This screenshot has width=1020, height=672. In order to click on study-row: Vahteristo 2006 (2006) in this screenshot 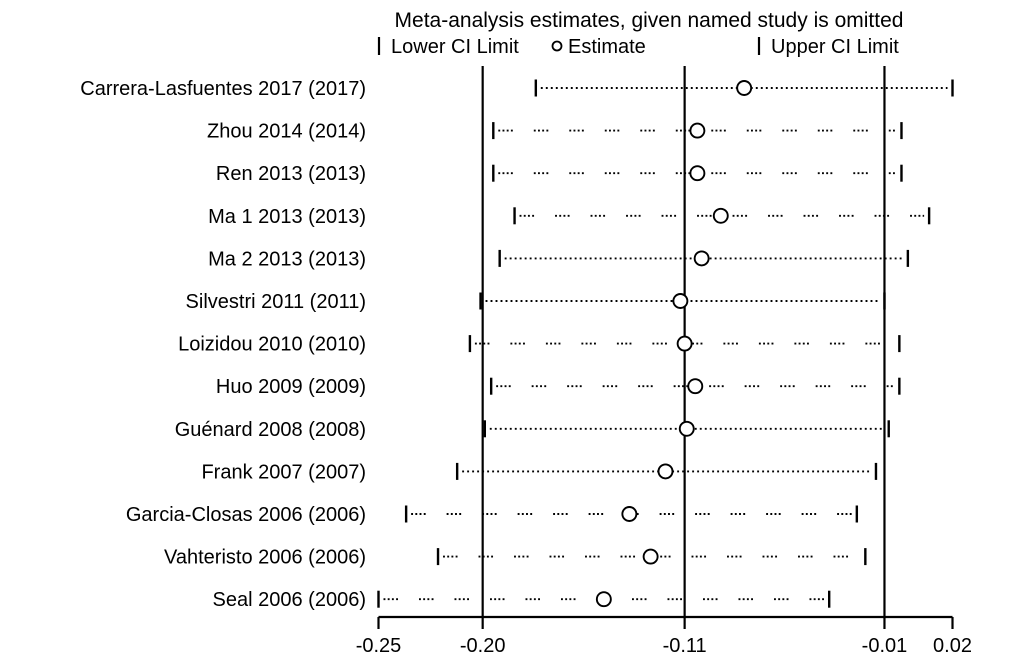, I will do `click(515, 558)`.